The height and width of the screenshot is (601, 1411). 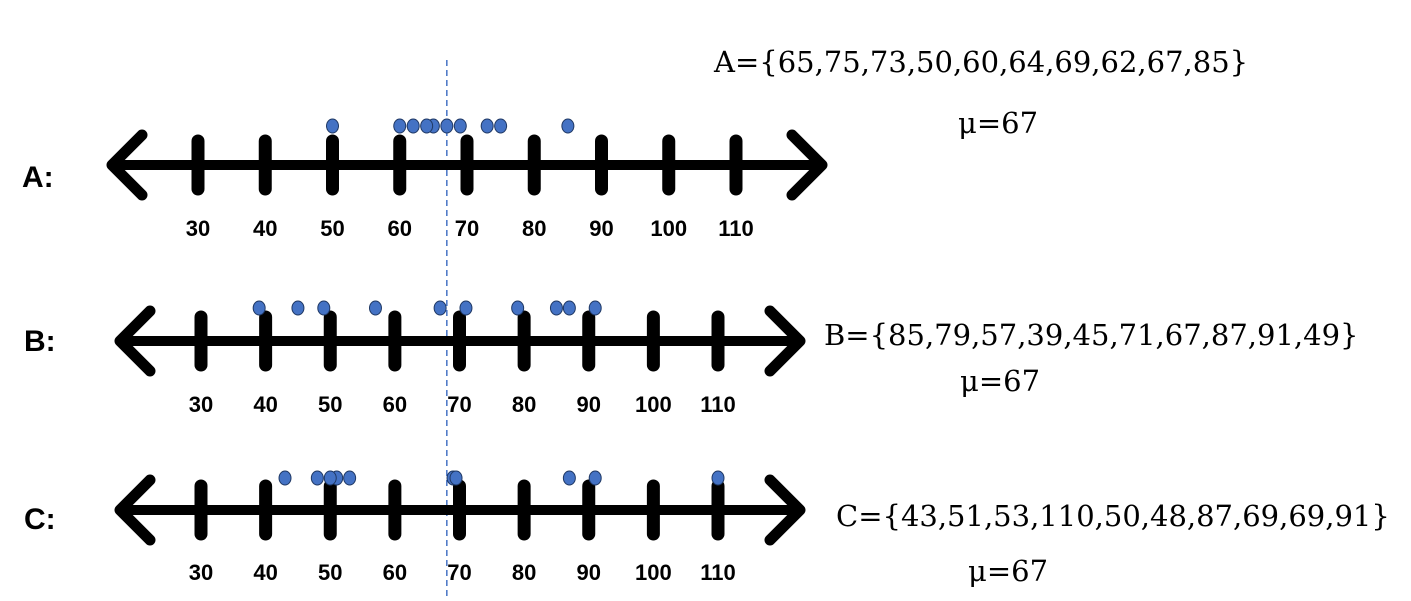 What do you see at coordinates (467, 165) in the screenshot?
I see `axis-a` at bounding box center [467, 165].